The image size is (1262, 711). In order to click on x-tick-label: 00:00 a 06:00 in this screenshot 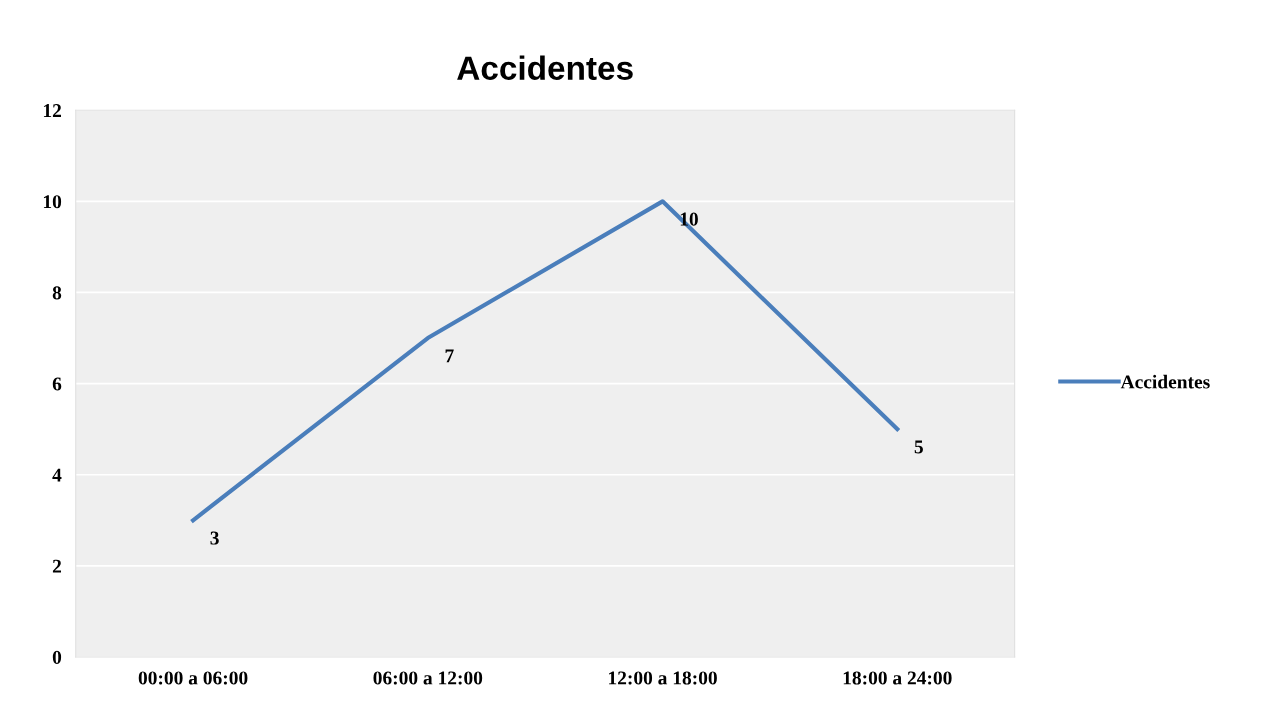, I will do `click(193, 678)`.